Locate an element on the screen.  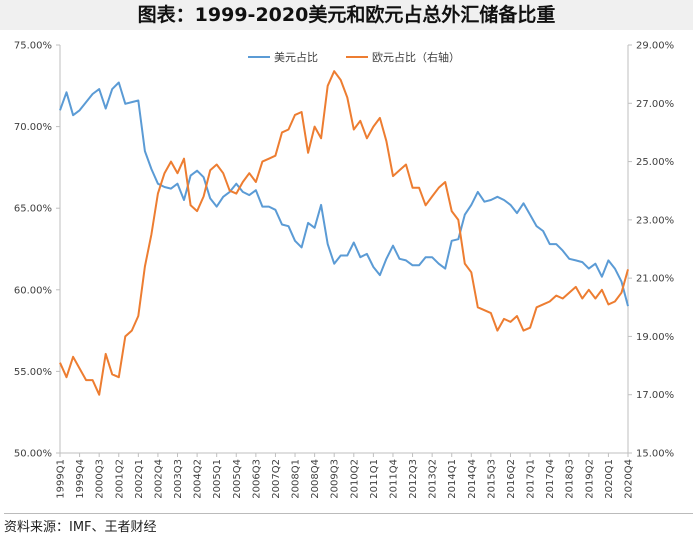
x-tick-label: 2013Q2 is located at coordinates (433, 479).